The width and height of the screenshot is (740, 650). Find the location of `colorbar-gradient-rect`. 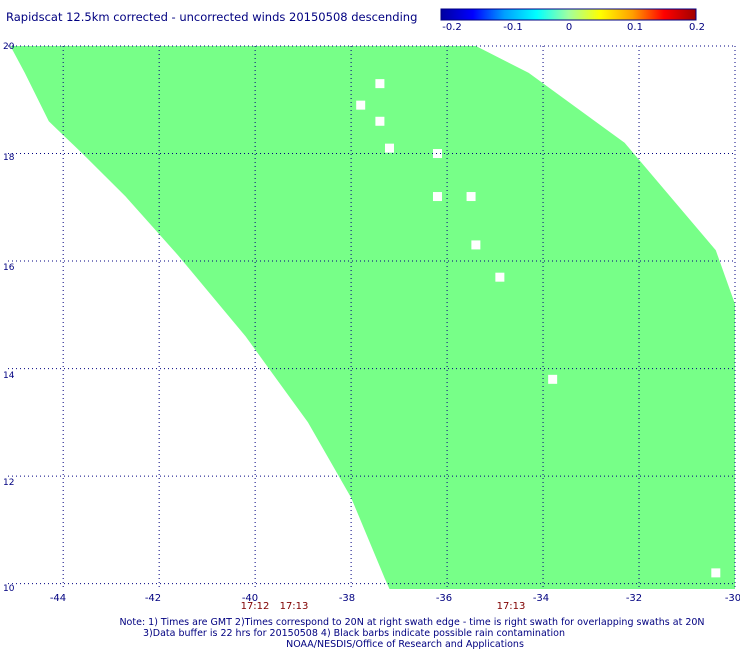

colorbar-gradient-rect is located at coordinates (568, 14).